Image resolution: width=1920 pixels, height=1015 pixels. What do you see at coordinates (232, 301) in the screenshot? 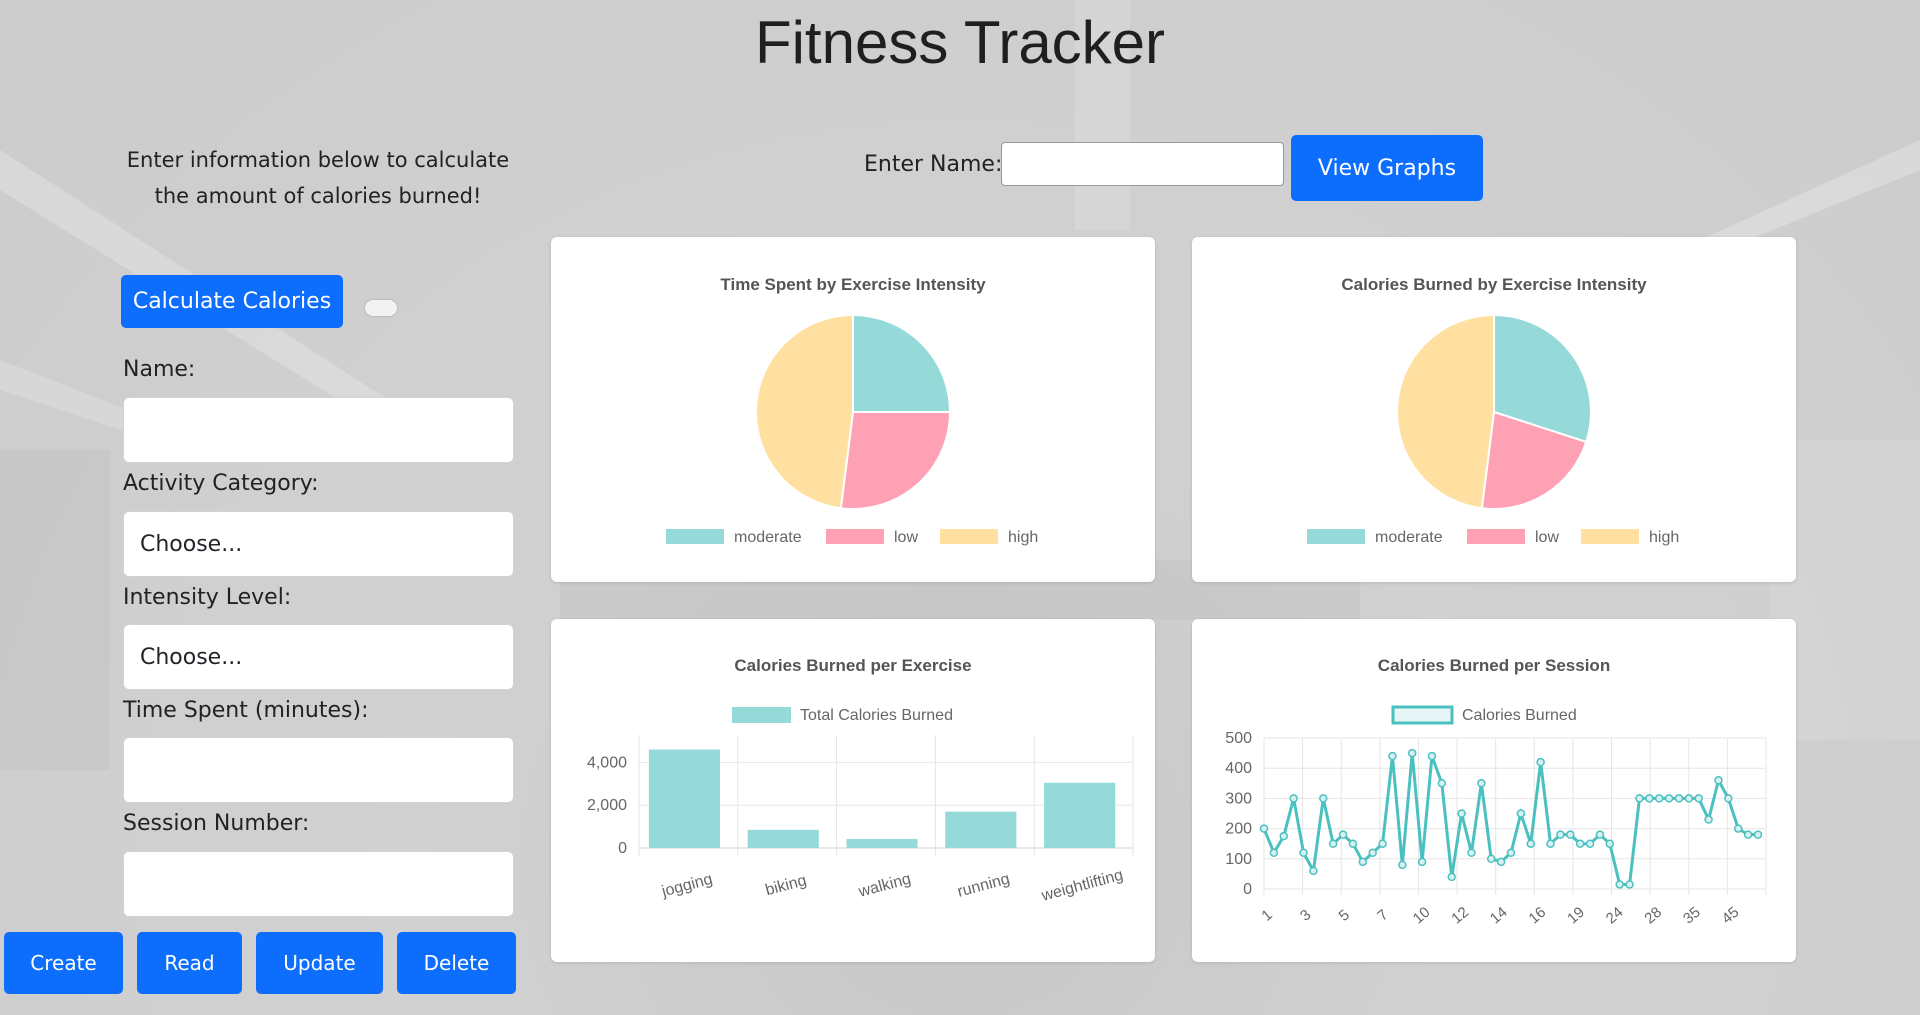
I see `calculate-calories-button: Calculate Calories` at bounding box center [232, 301].